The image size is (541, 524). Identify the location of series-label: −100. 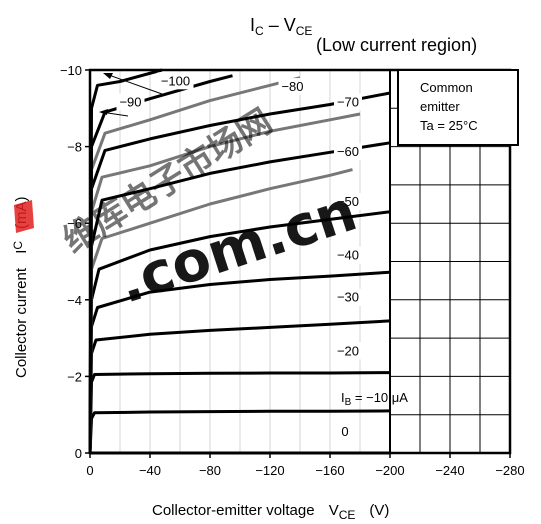
(175, 80).